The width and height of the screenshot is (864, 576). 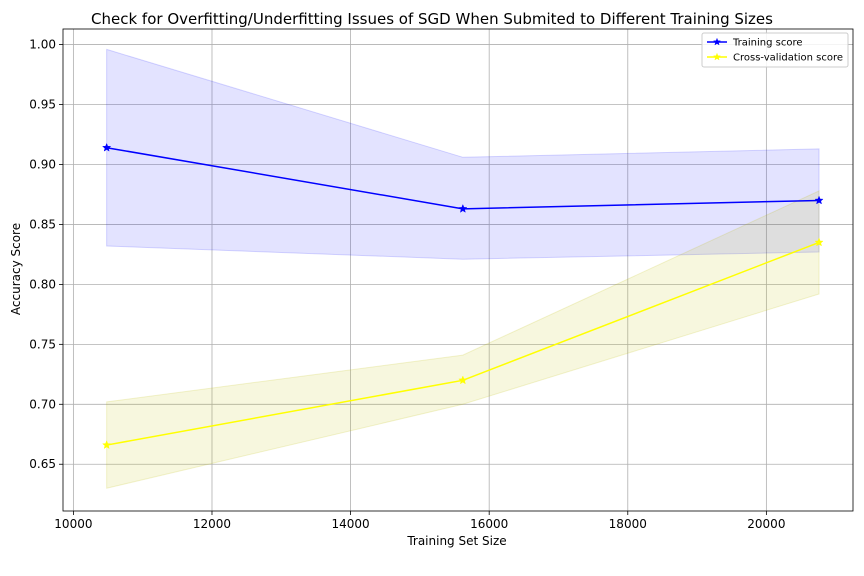 What do you see at coordinates (788, 58) in the screenshot?
I see `legend-label-1: Cross-validation score` at bounding box center [788, 58].